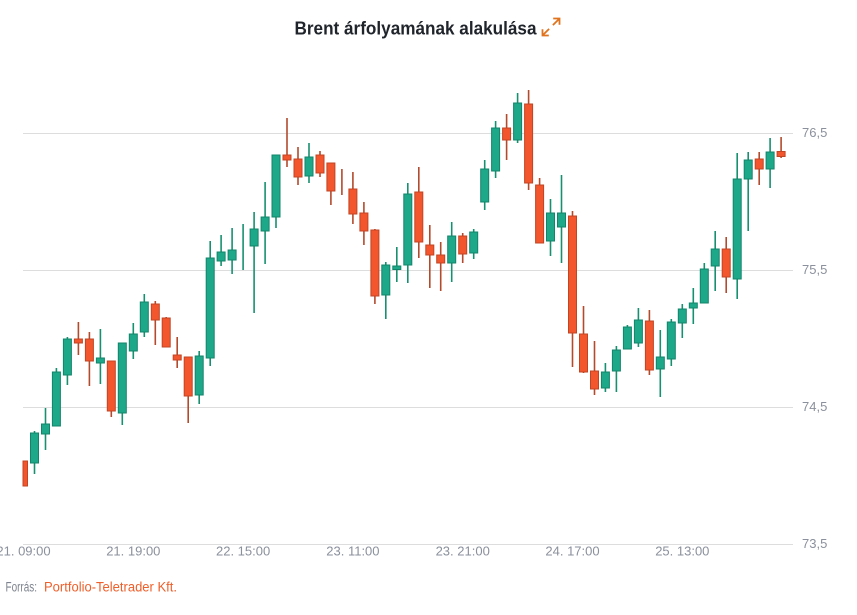 The width and height of the screenshot is (857, 615). What do you see at coordinates (682, 550) in the screenshot?
I see `svg-text: 25. 13:00` at bounding box center [682, 550].